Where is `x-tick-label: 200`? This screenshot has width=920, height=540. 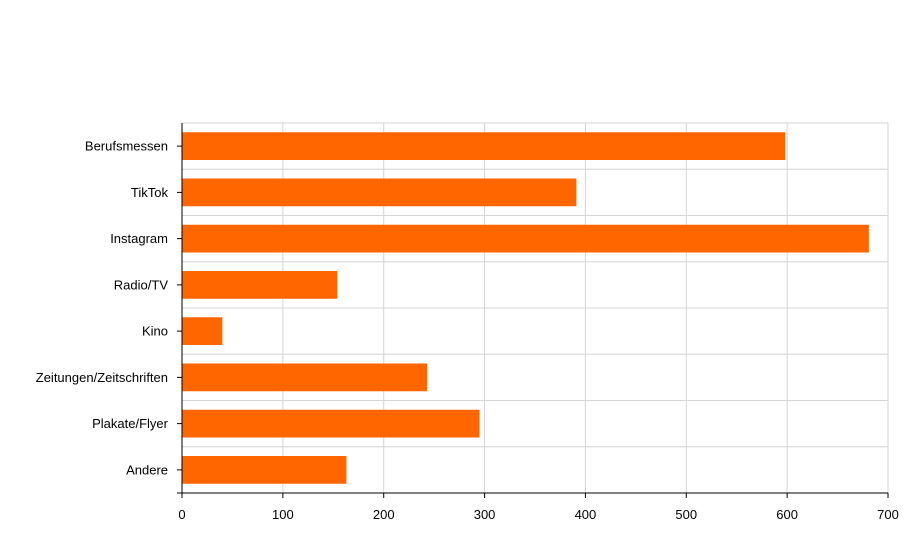 x-tick-label: 200 is located at coordinates (384, 514).